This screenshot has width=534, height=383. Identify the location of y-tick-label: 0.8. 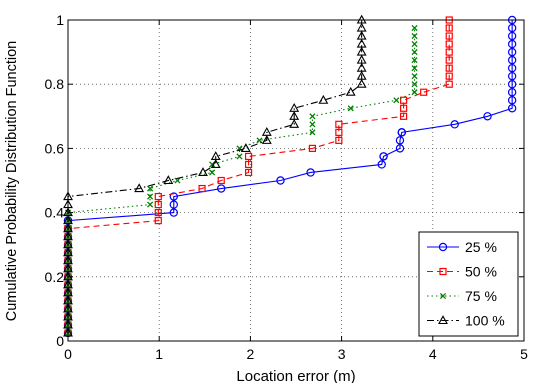
(55, 84).